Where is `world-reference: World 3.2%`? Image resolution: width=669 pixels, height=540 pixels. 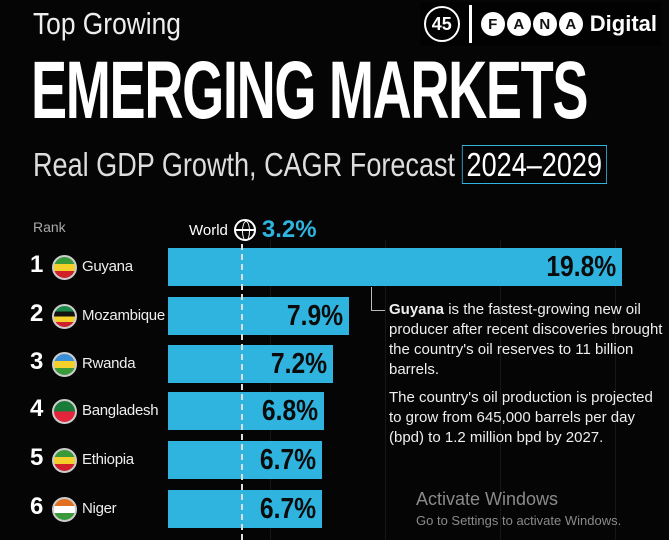 world-reference: World 3.2% is located at coordinates (253, 230).